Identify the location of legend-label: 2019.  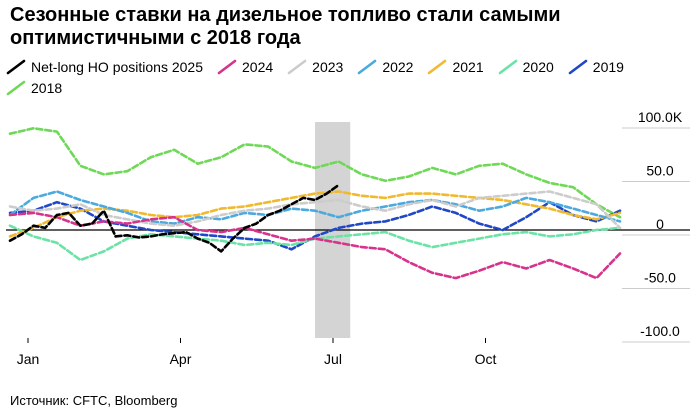
(608, 67).